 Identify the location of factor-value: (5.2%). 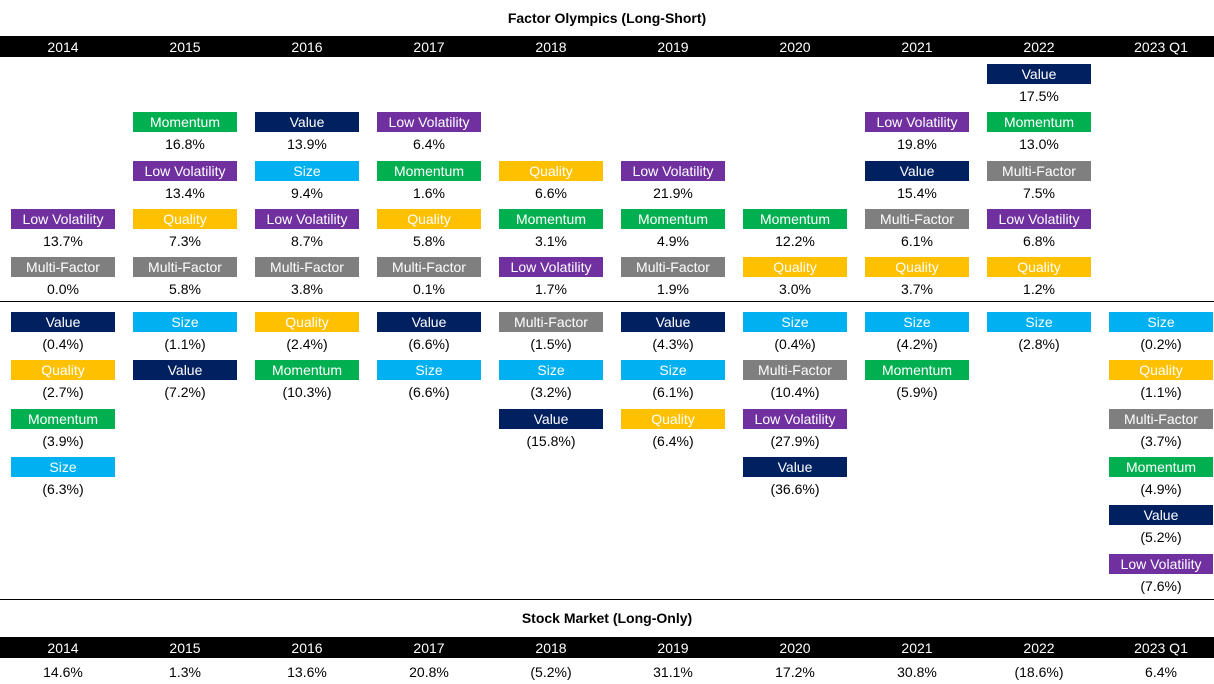
(1161, 537).